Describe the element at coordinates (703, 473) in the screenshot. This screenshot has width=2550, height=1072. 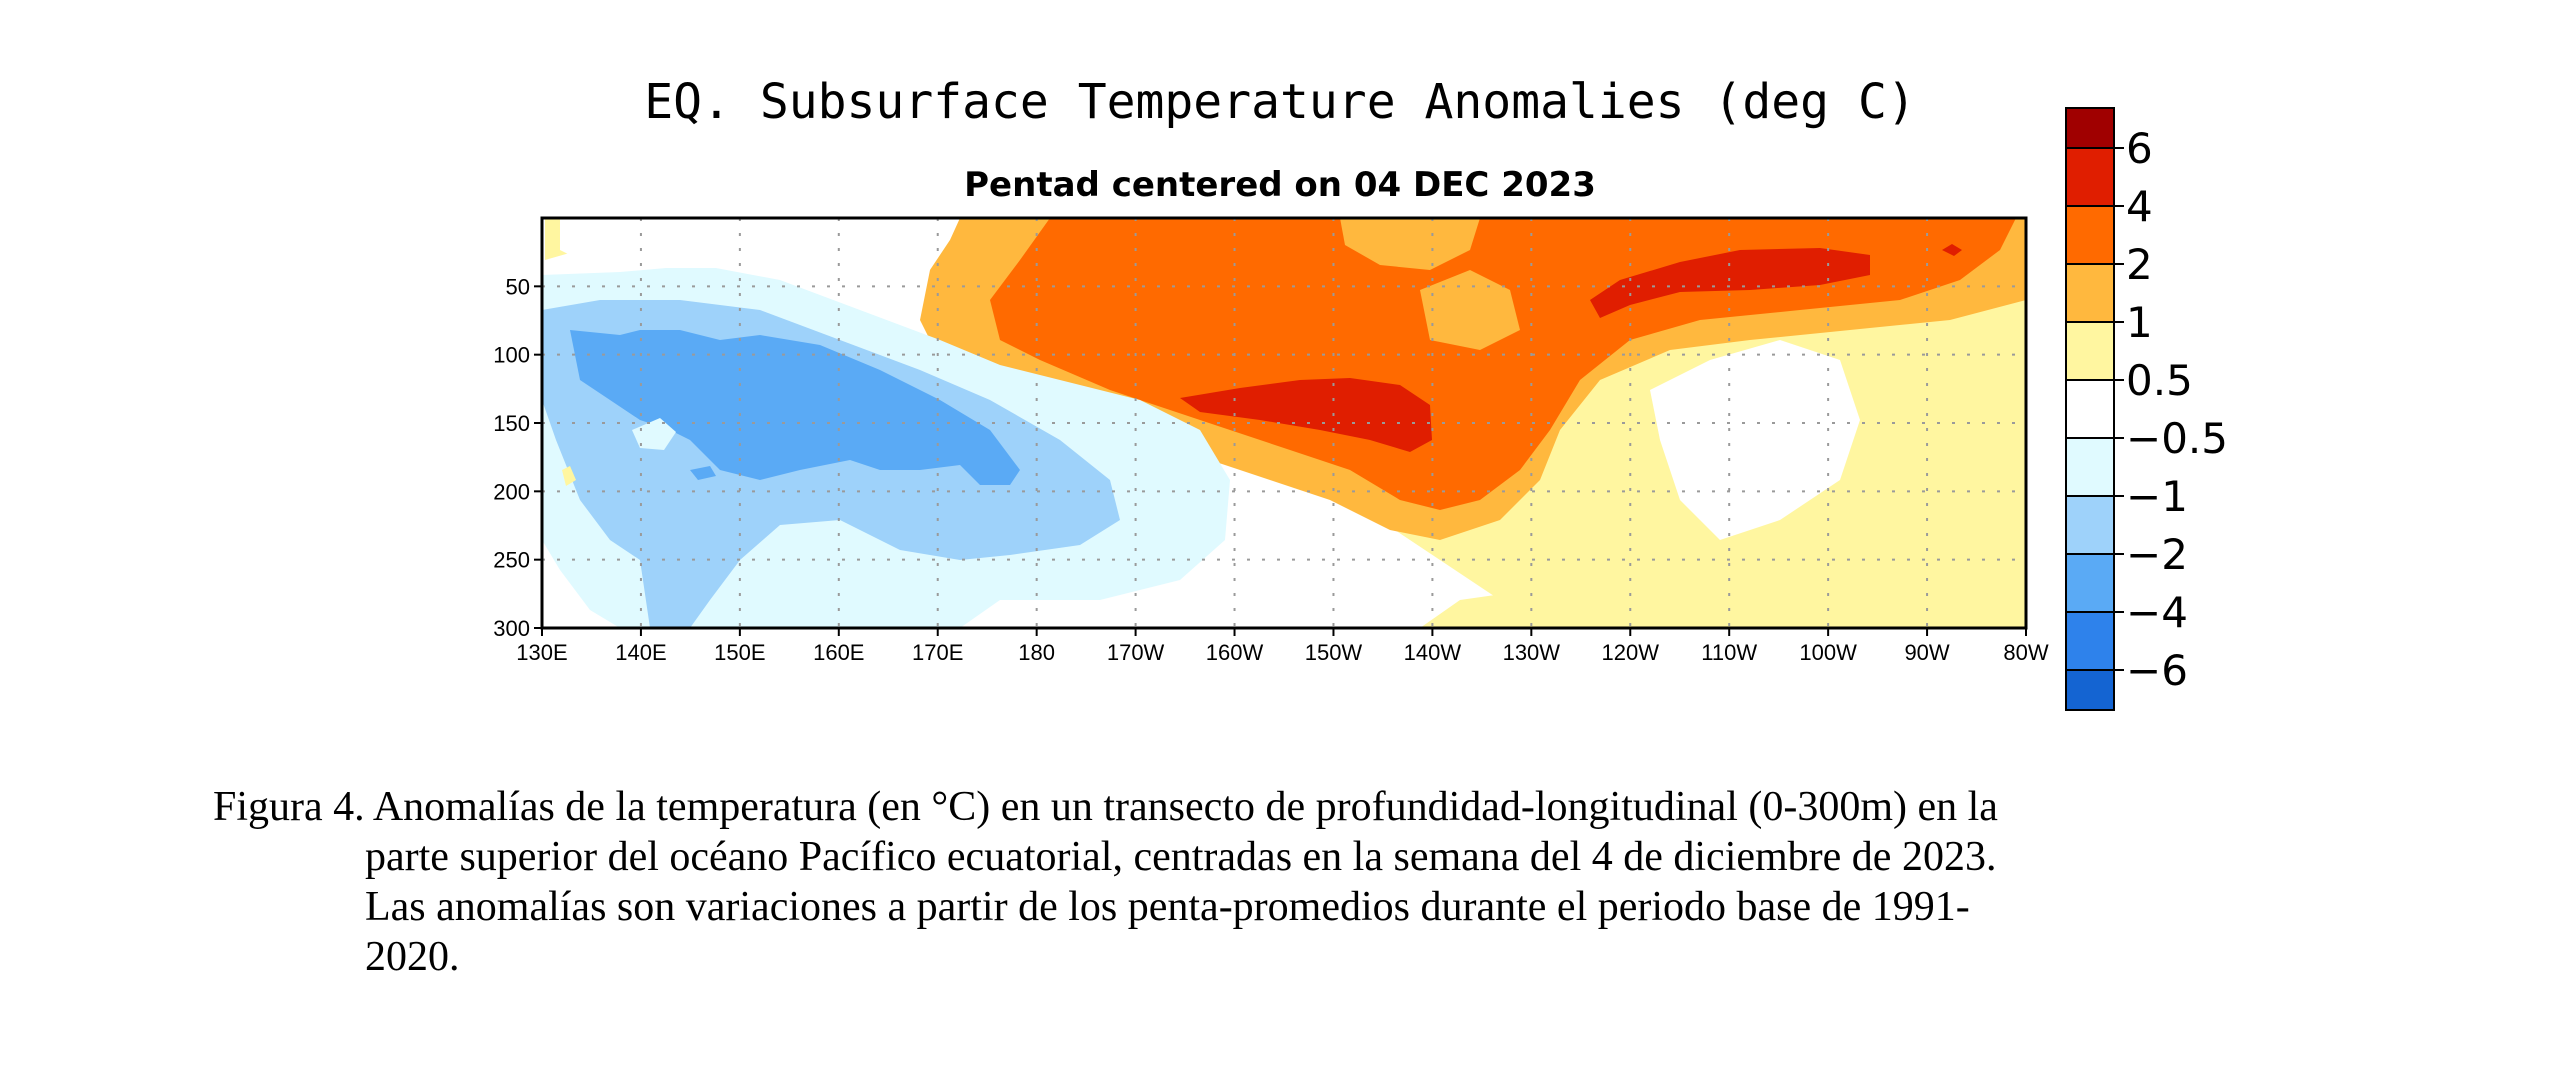
I see `anomaly-blob-blue-small` at that location.